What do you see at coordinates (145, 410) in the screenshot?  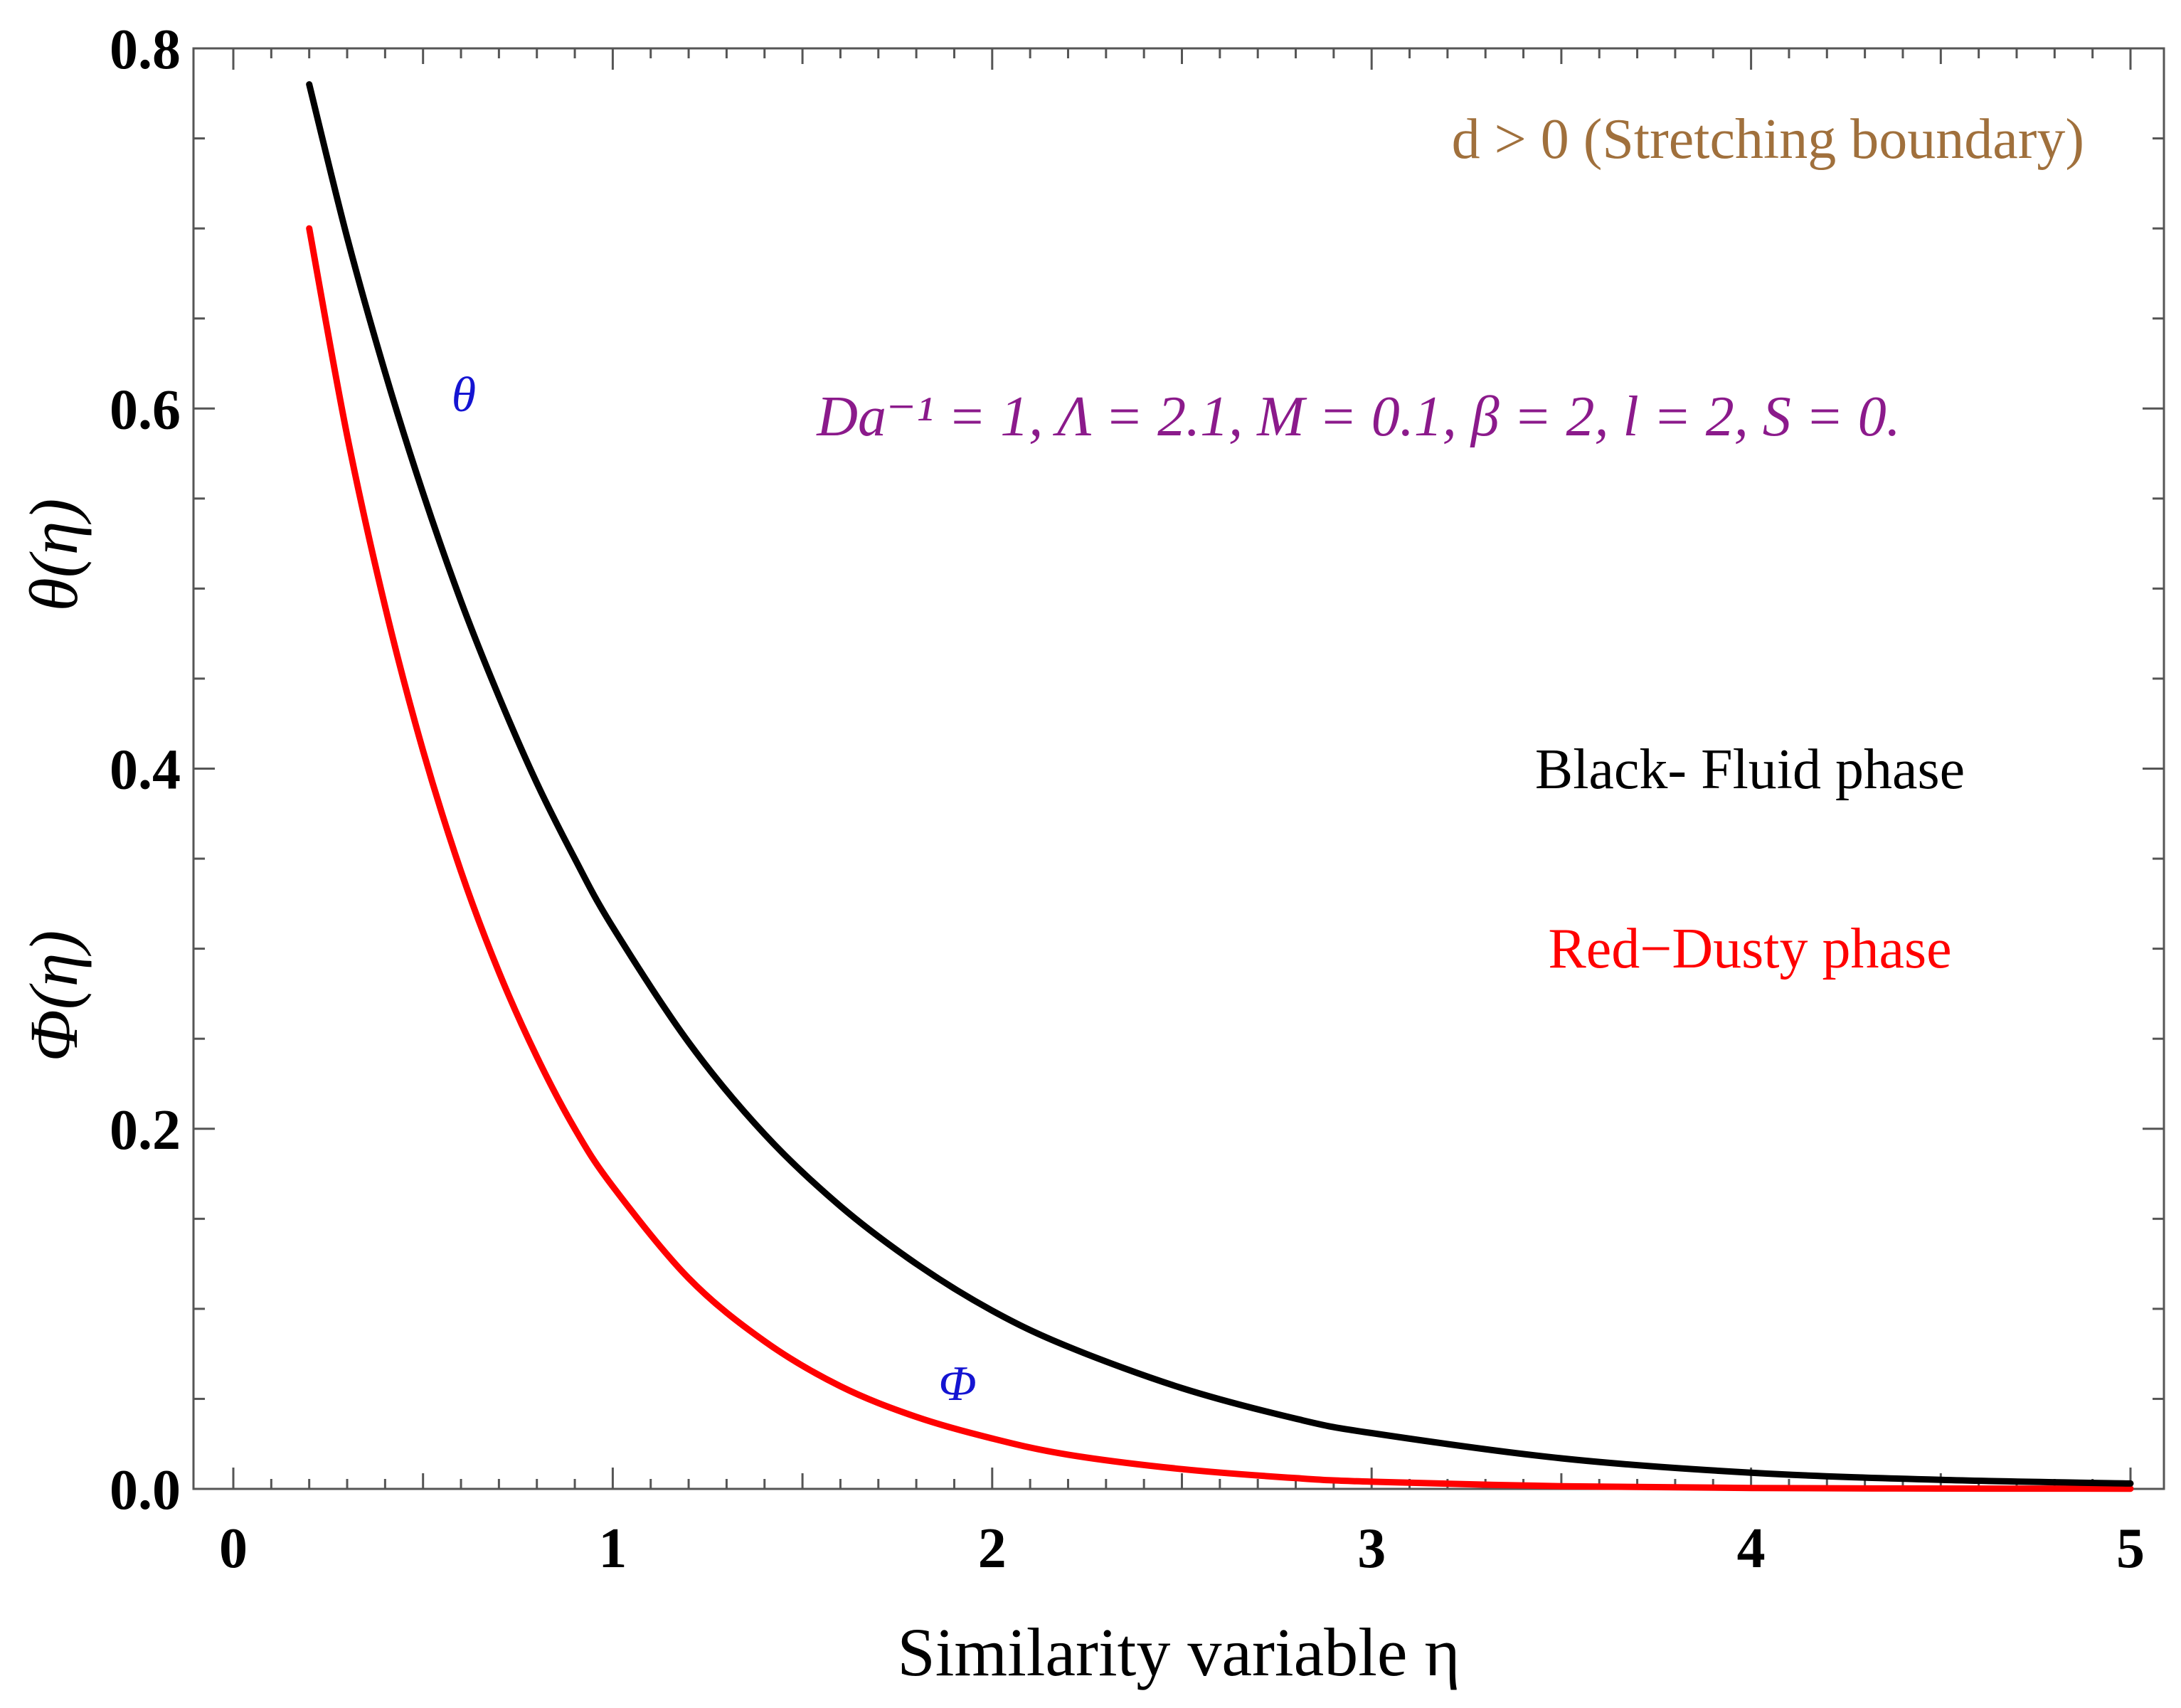 I see `y-tick-label: 0.6` at bounding box center [145, 410].